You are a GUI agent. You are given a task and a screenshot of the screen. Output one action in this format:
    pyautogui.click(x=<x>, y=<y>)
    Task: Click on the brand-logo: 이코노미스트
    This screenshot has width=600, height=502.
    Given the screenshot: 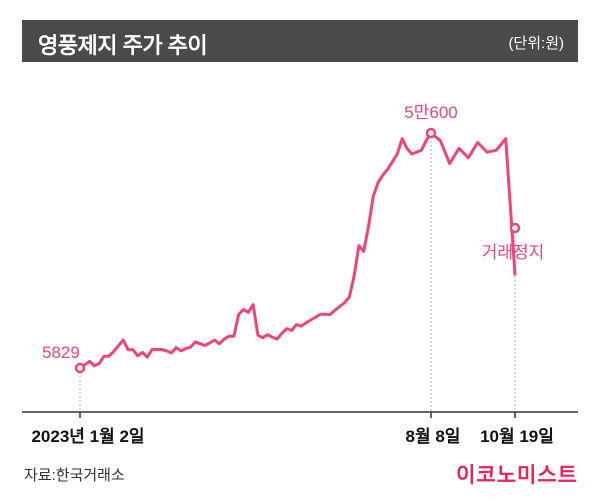 What is the action you would take?
    pyautogui.click(x=517, y=475)
    